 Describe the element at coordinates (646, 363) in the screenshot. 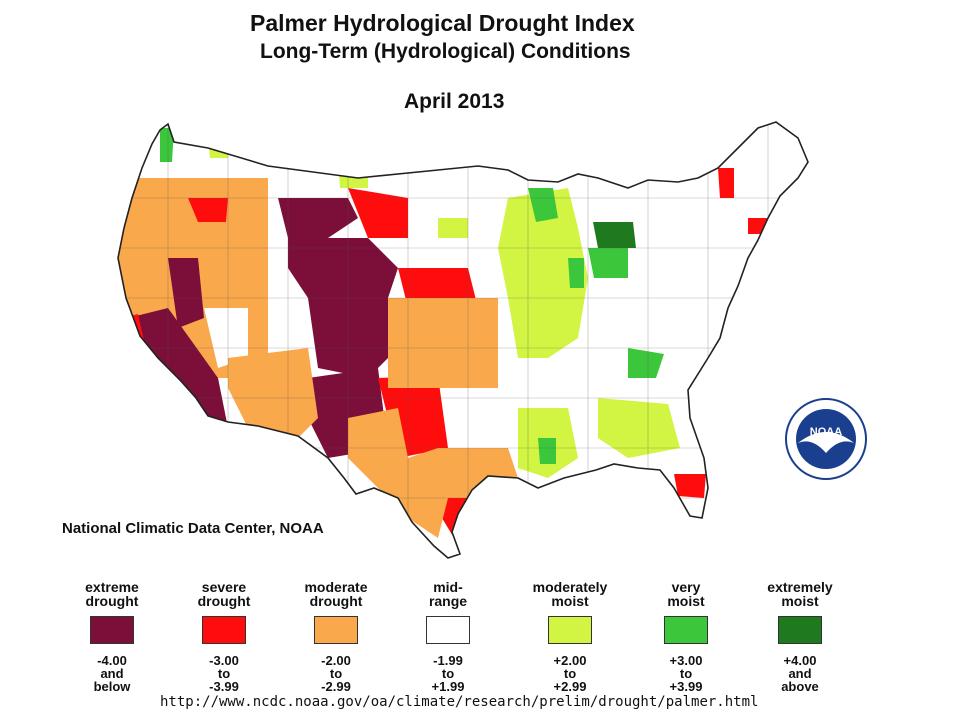

I see `region-tn-moist` at that location.